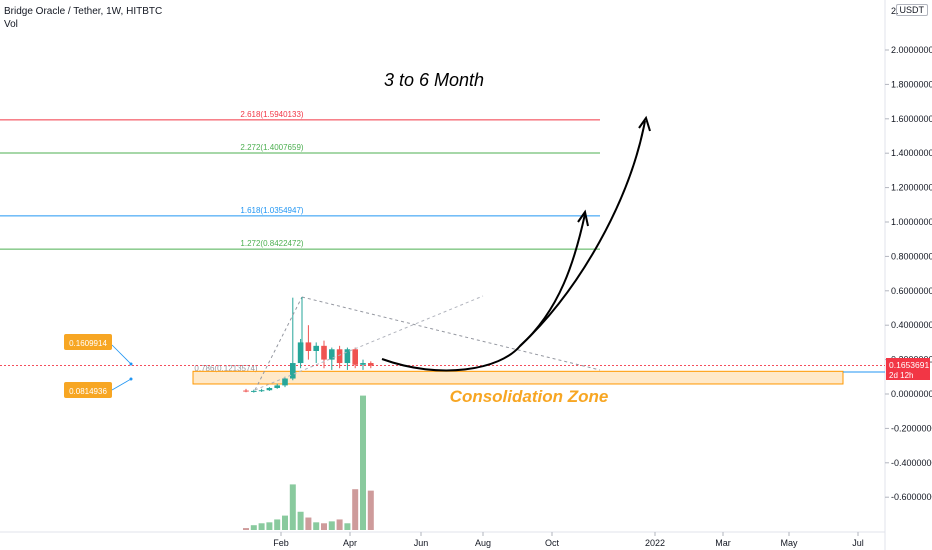 The width and height of the screenshot is (932, 550). What do you see at coordinates (911, 394) in the screenshot?
I see `y-tick-label: 0.0000000` at bounding box center [911, 394].